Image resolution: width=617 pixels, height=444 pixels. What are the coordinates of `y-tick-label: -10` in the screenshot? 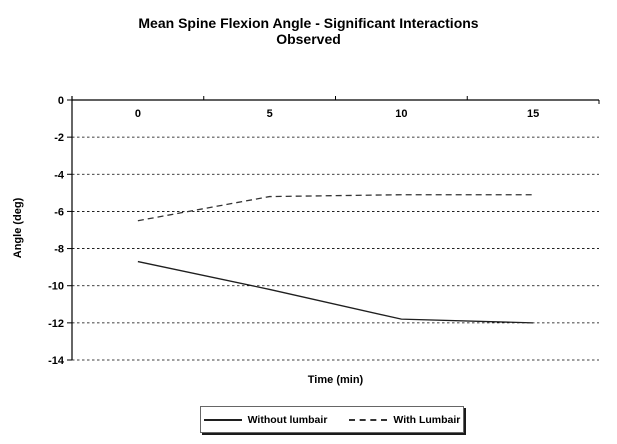 It's located at (56, 287).